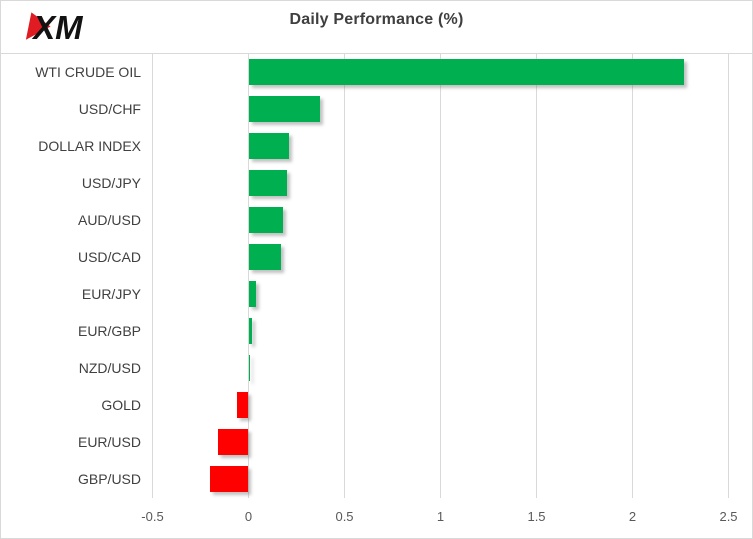  I want to click on xm-logo-red-arrow-icon, so click(38, 26).